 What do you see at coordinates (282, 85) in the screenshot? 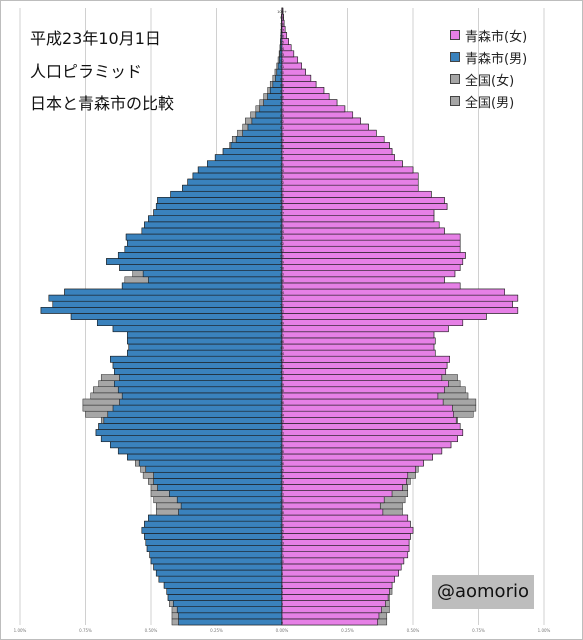
I see `age-tick-label: 88` at bounding box center [282, 85].